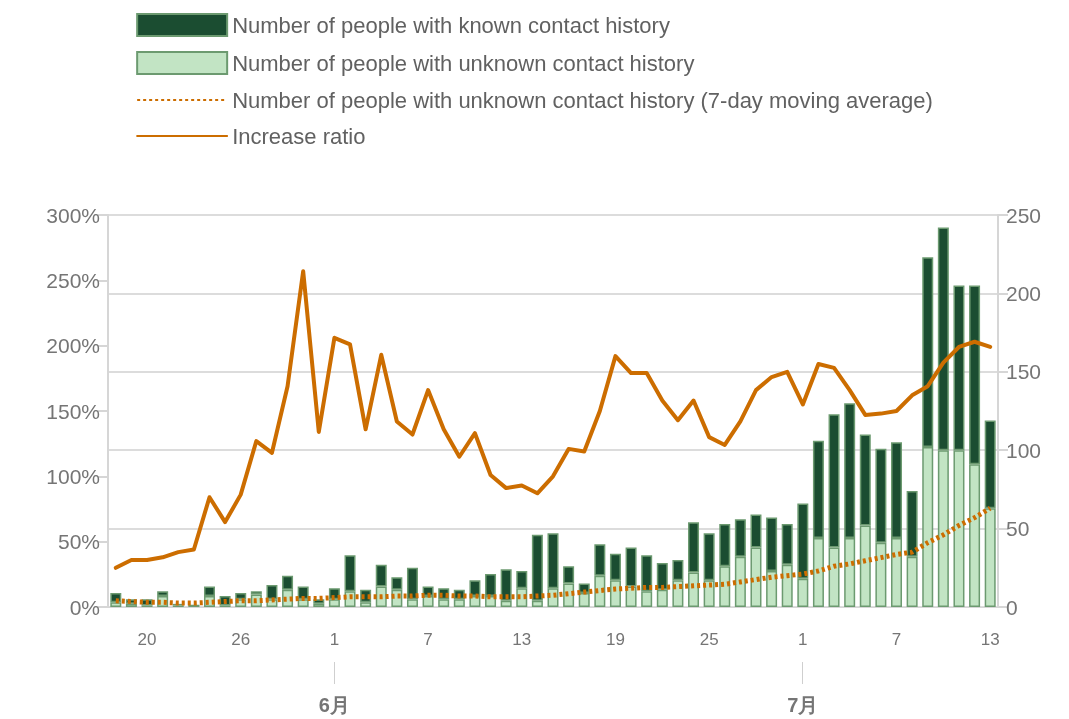 This screenshot has height=719, width=1069. Describe the element at coordinates (78, 542) in the screenshot. I see `y-tick-label: 50%` at that location.